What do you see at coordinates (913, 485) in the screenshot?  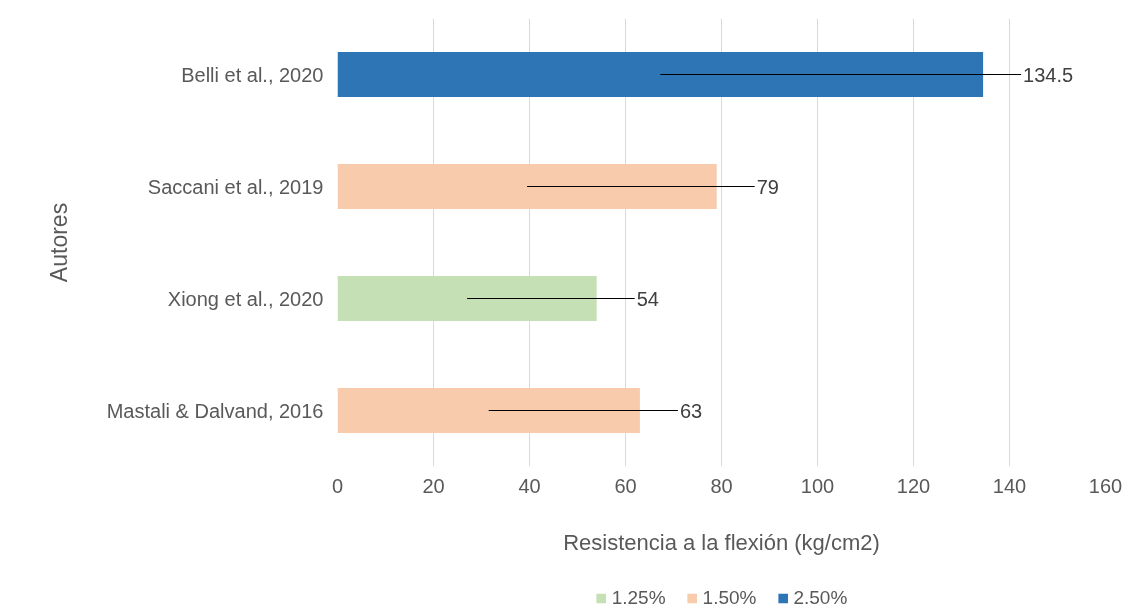 I see `x-tick-label: 120` at bounding box center [913, 485].